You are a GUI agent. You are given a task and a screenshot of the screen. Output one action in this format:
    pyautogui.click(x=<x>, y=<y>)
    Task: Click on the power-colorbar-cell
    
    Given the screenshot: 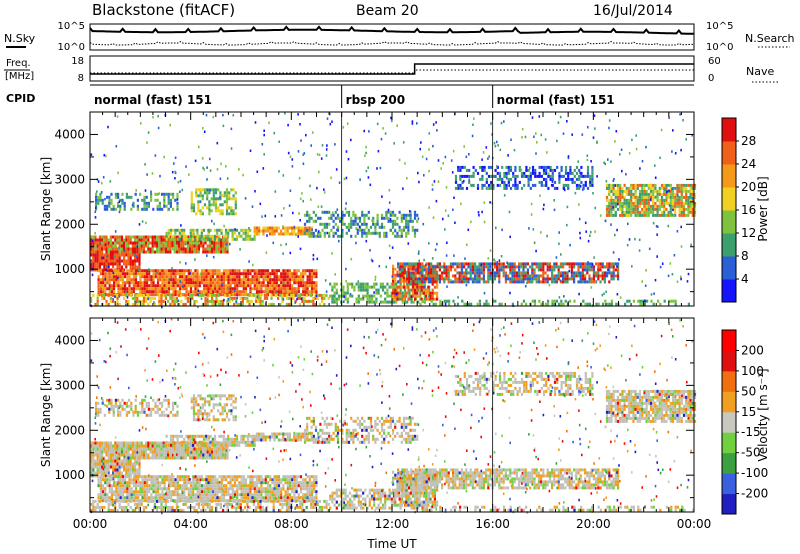 What is the action you would take?
    pyautogui.click(x=729, y=222)
    